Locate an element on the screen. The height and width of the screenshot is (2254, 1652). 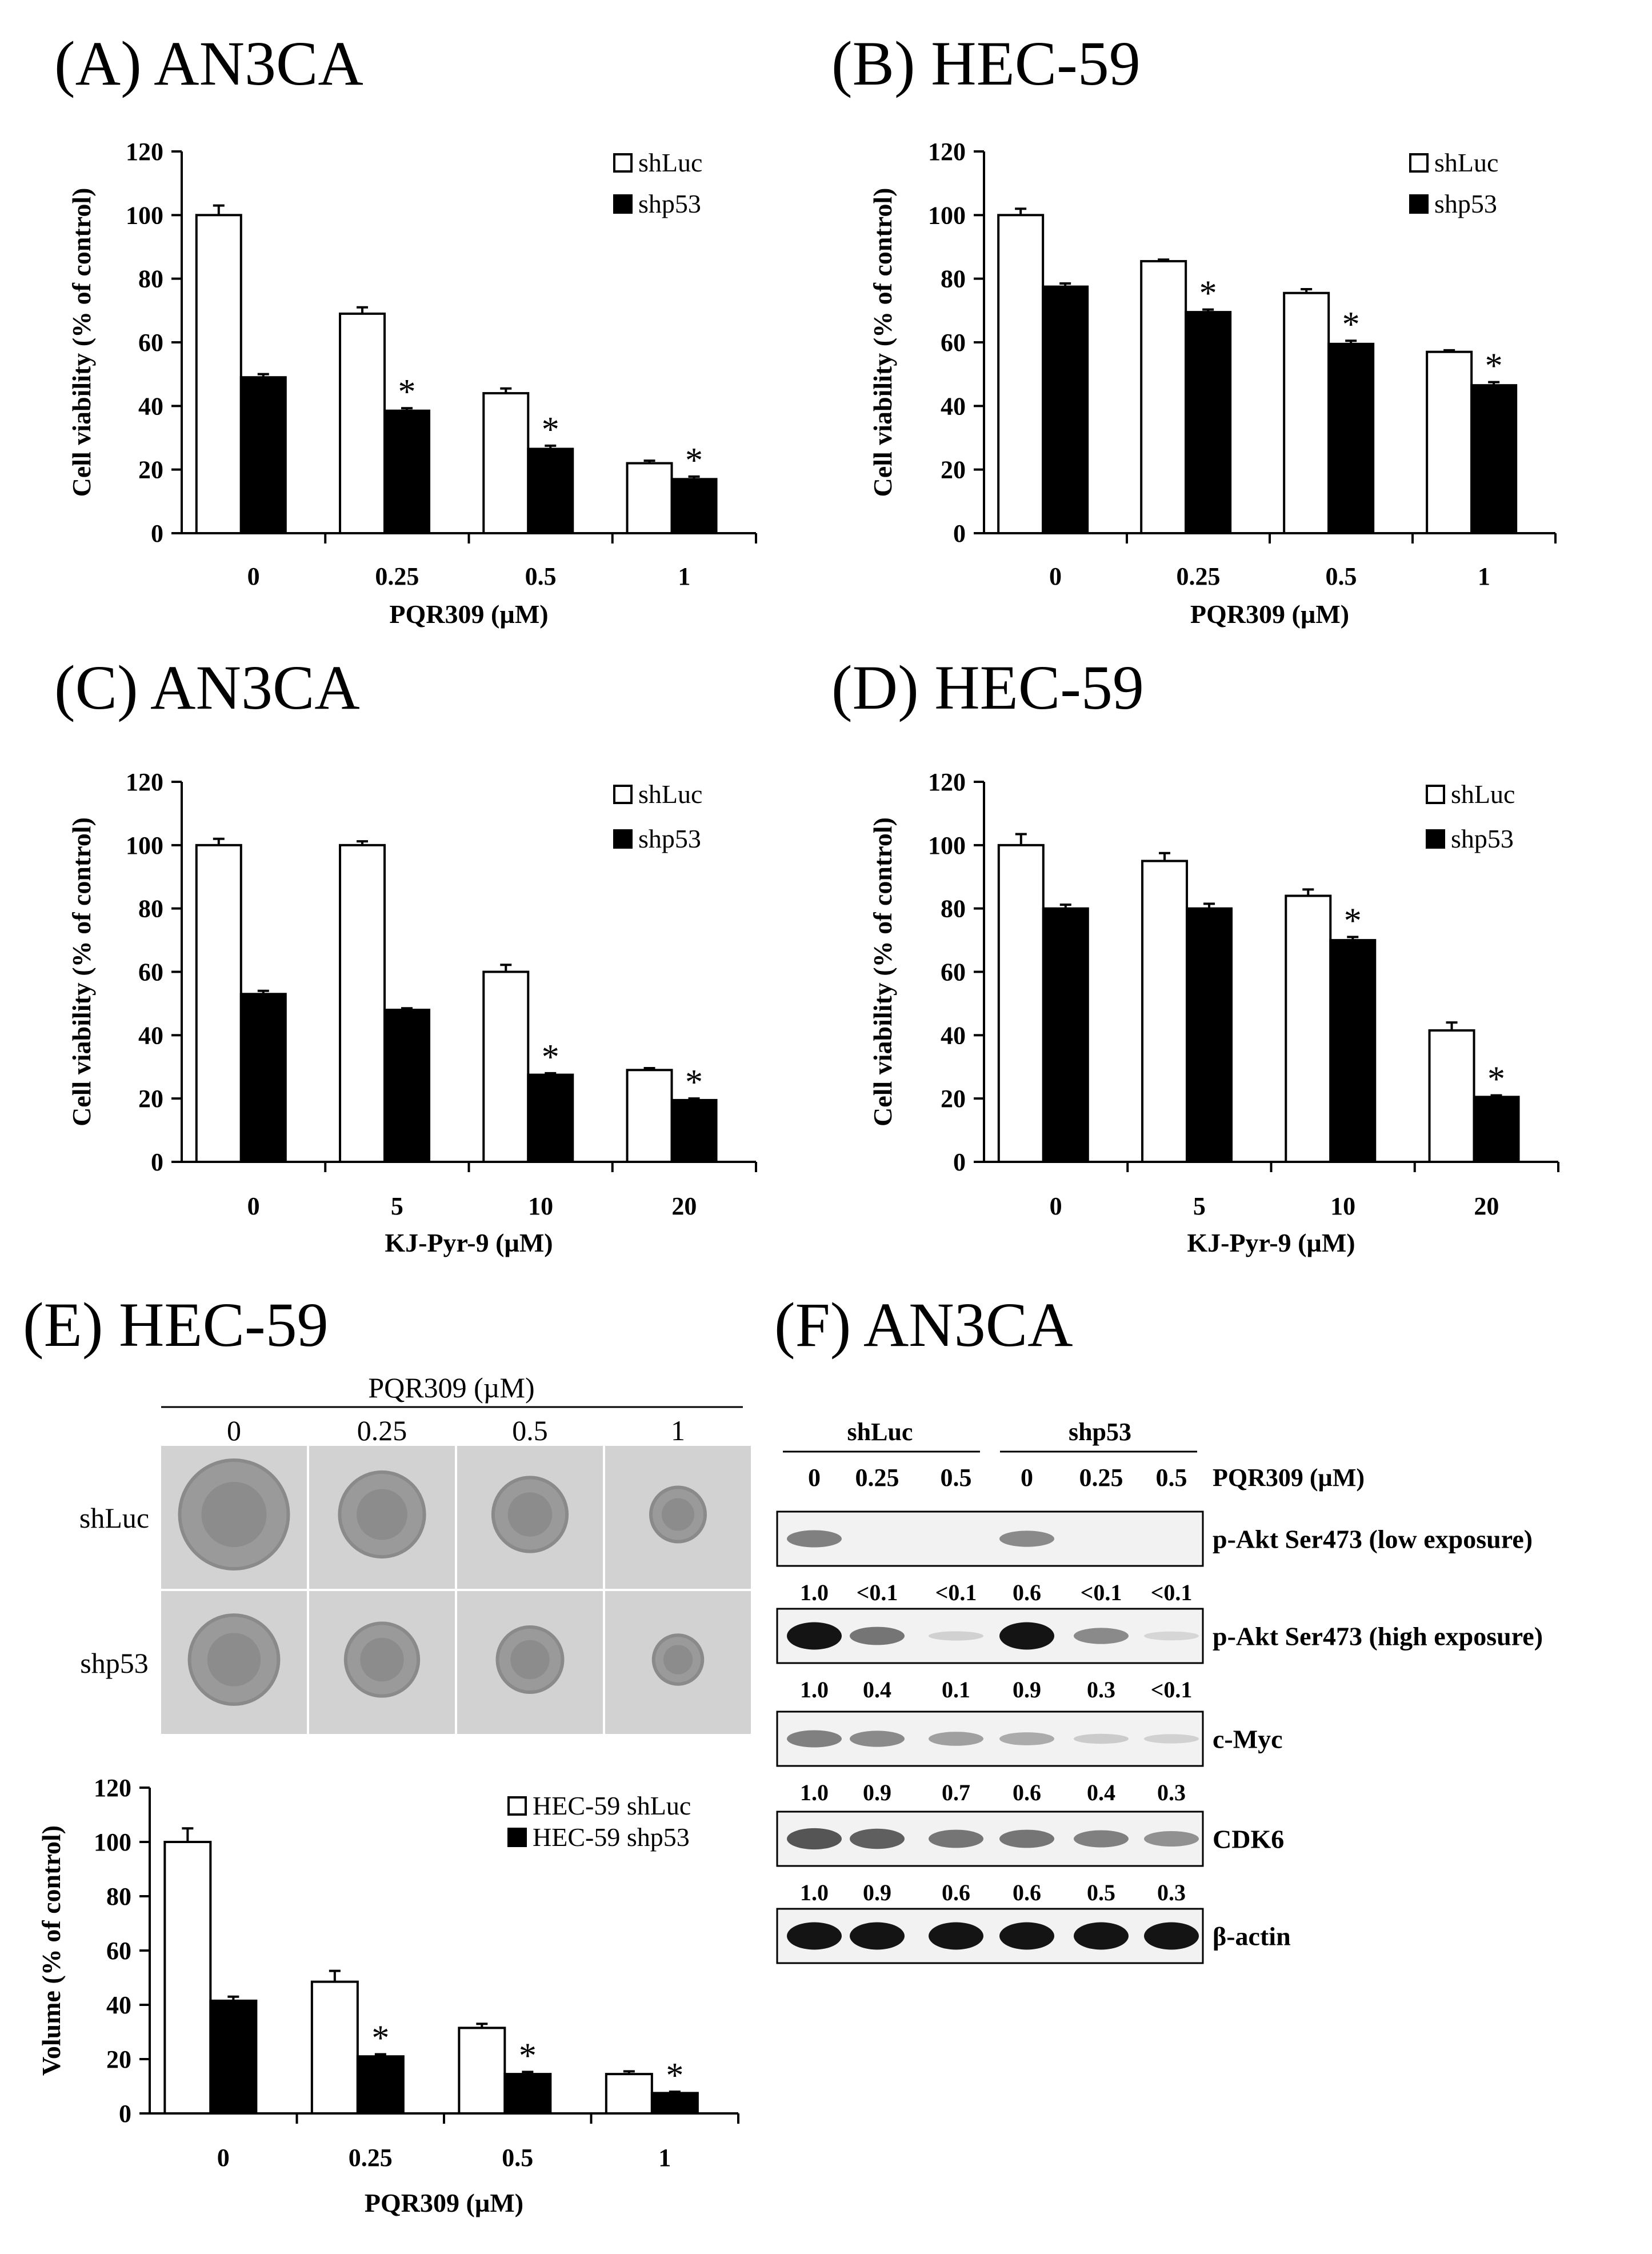
x-tick-label: 0.5 is located at coordinates (1341, 576).